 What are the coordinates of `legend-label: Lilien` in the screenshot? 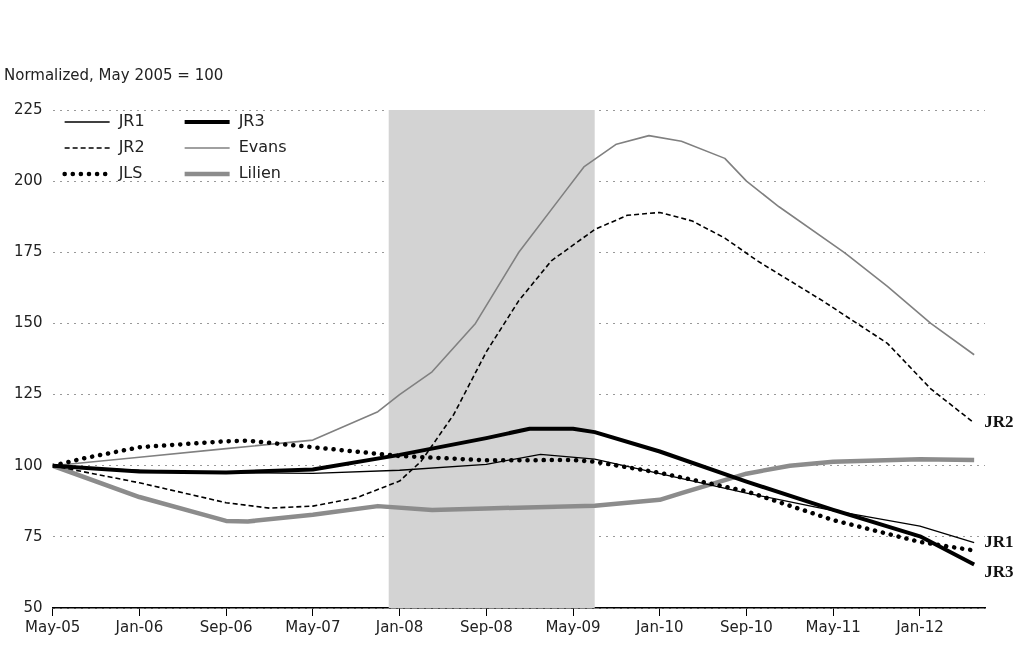 It's located at (259, 173).